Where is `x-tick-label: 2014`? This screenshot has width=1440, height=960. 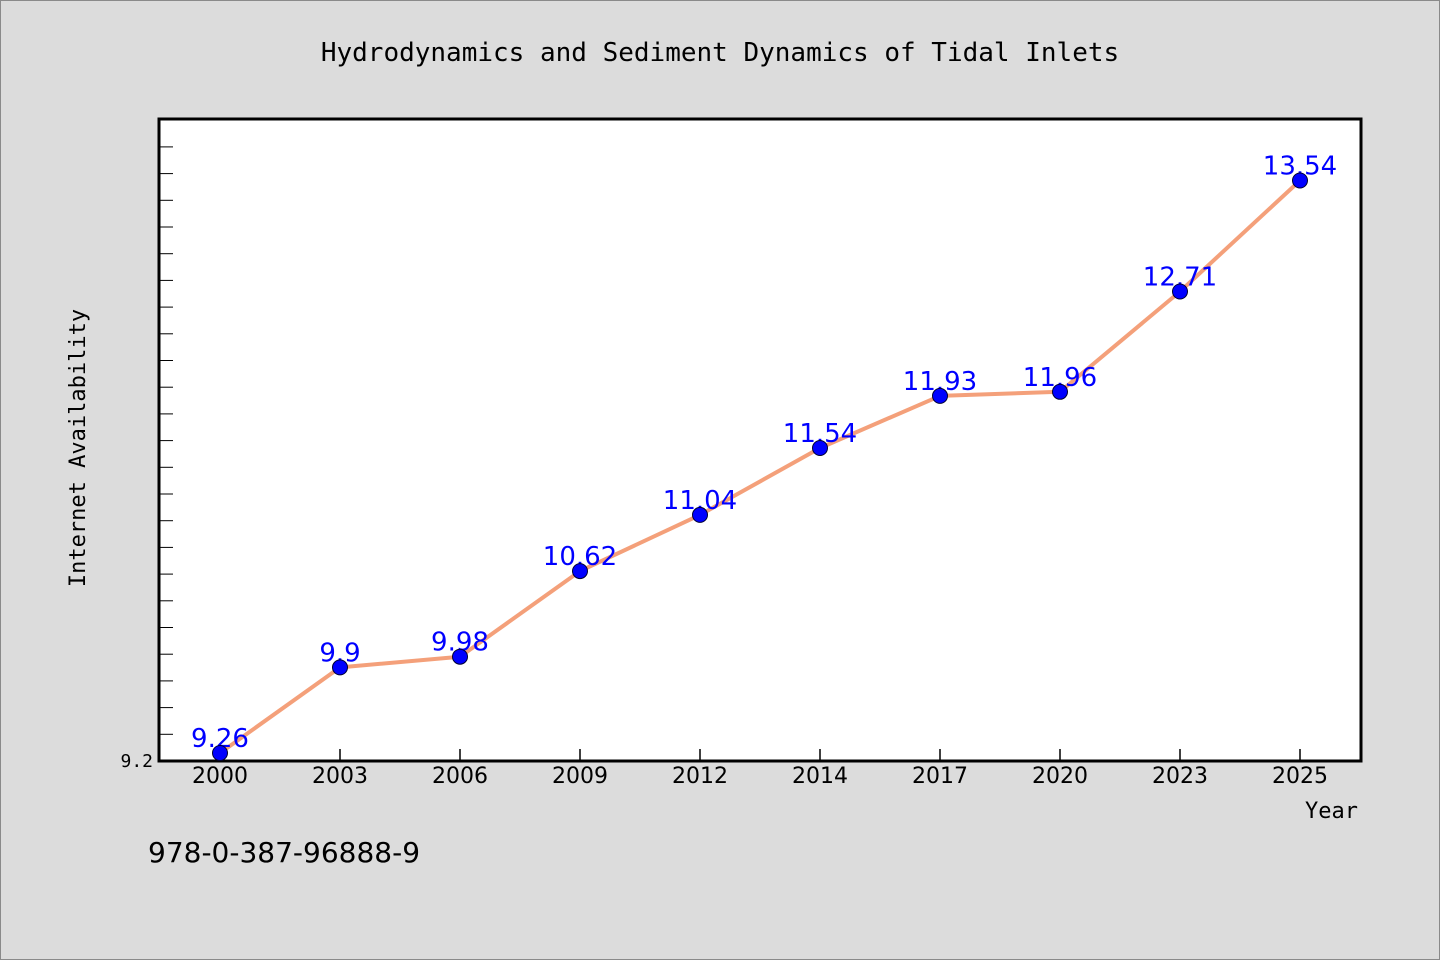
x-tick-label: 2014 is located at coordinates (820, 776).